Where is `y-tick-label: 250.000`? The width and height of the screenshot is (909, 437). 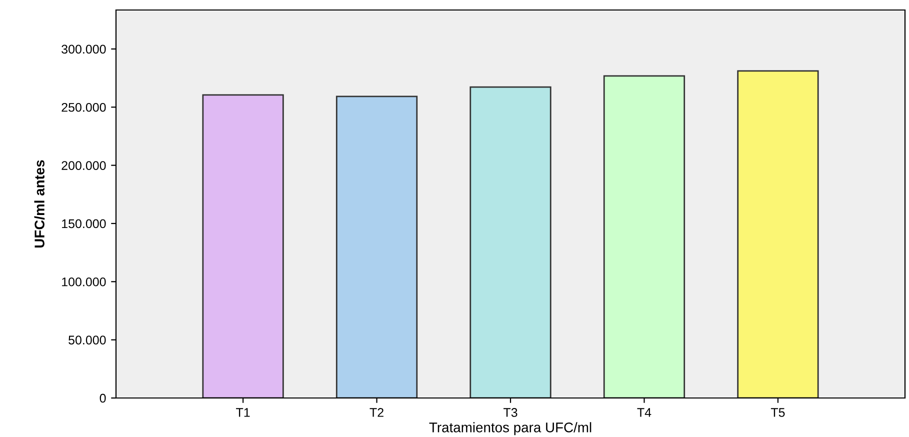 y-tick-label: 250.000 is located at coordinates (84, 107).